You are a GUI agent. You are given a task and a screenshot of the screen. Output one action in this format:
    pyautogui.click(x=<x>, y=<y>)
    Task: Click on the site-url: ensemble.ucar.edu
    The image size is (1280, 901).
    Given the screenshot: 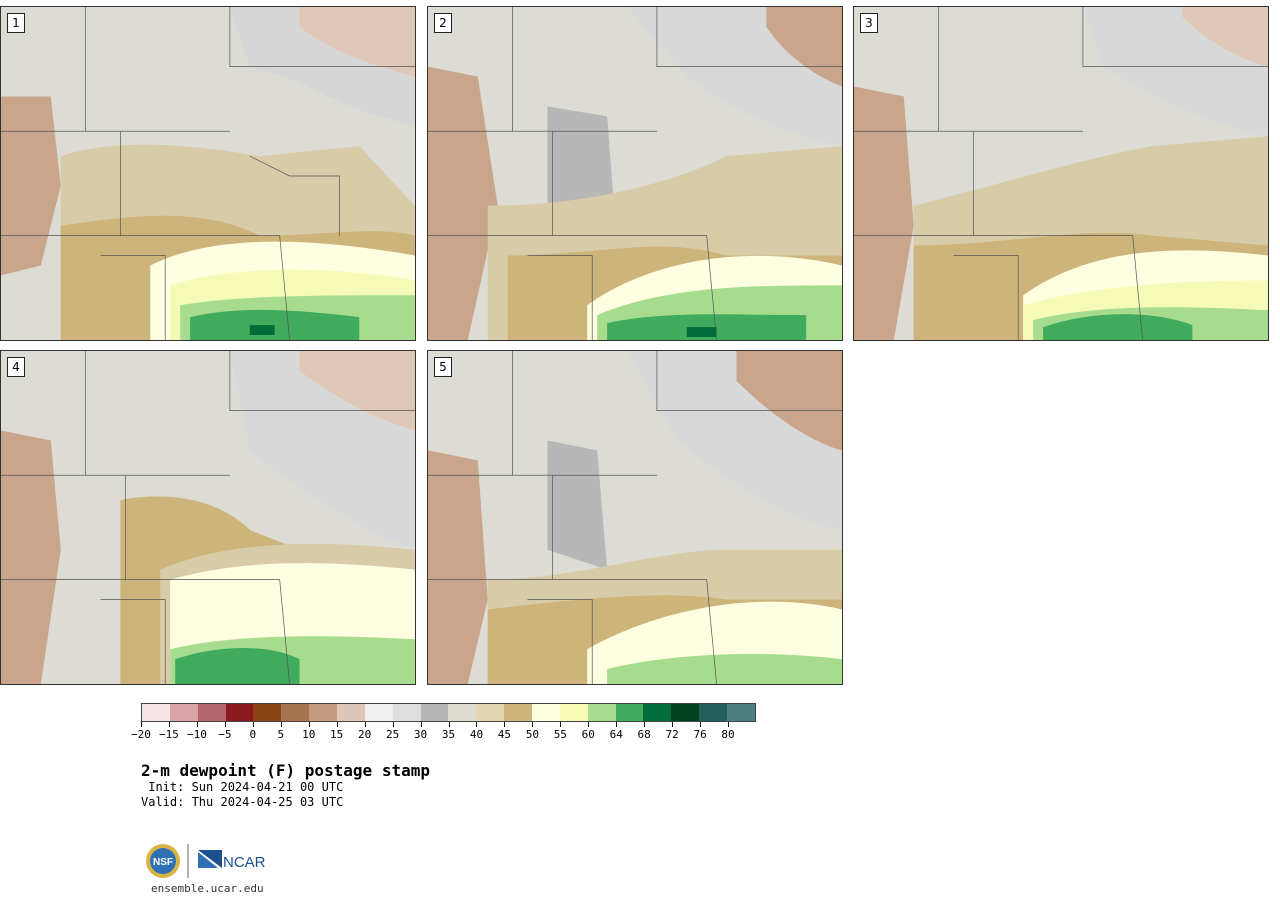 What is the action you would take?
    pyautogui.click(x=207, y=888)
    